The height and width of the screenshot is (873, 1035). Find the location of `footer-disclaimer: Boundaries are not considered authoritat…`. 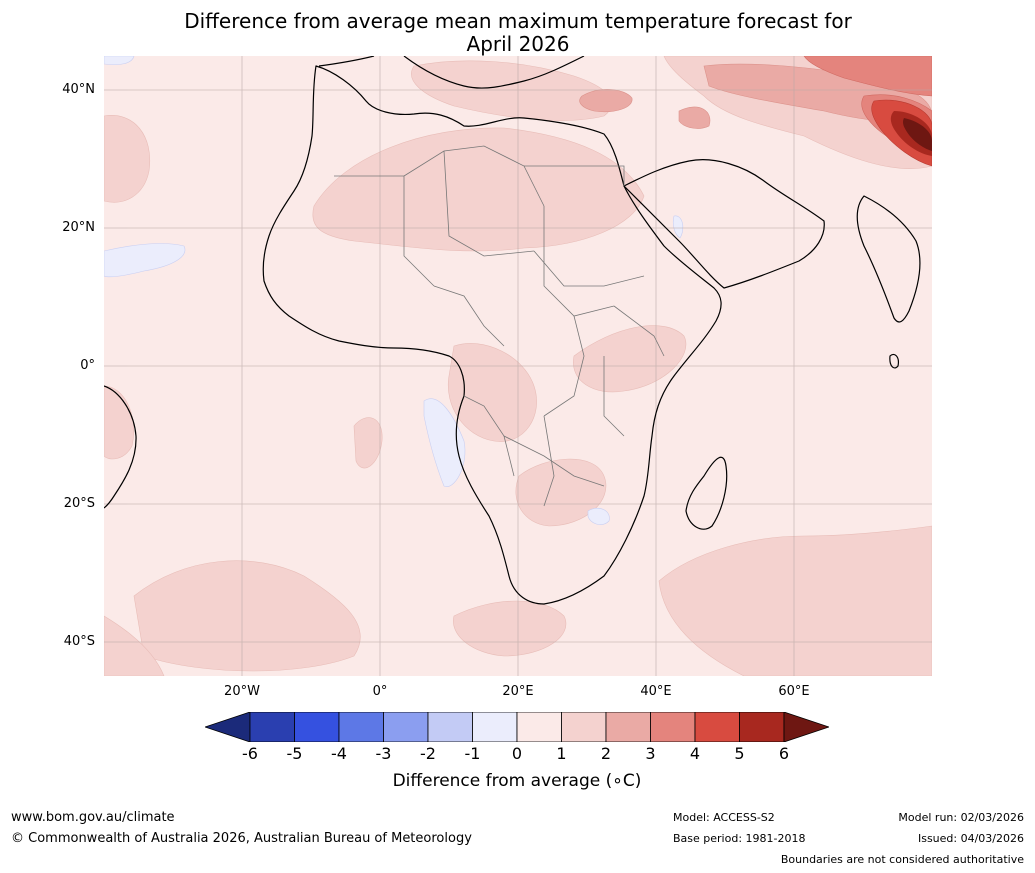

footer-disclaimer: Boundaries are not considered authoritat… is located at coordinates (902, 859).